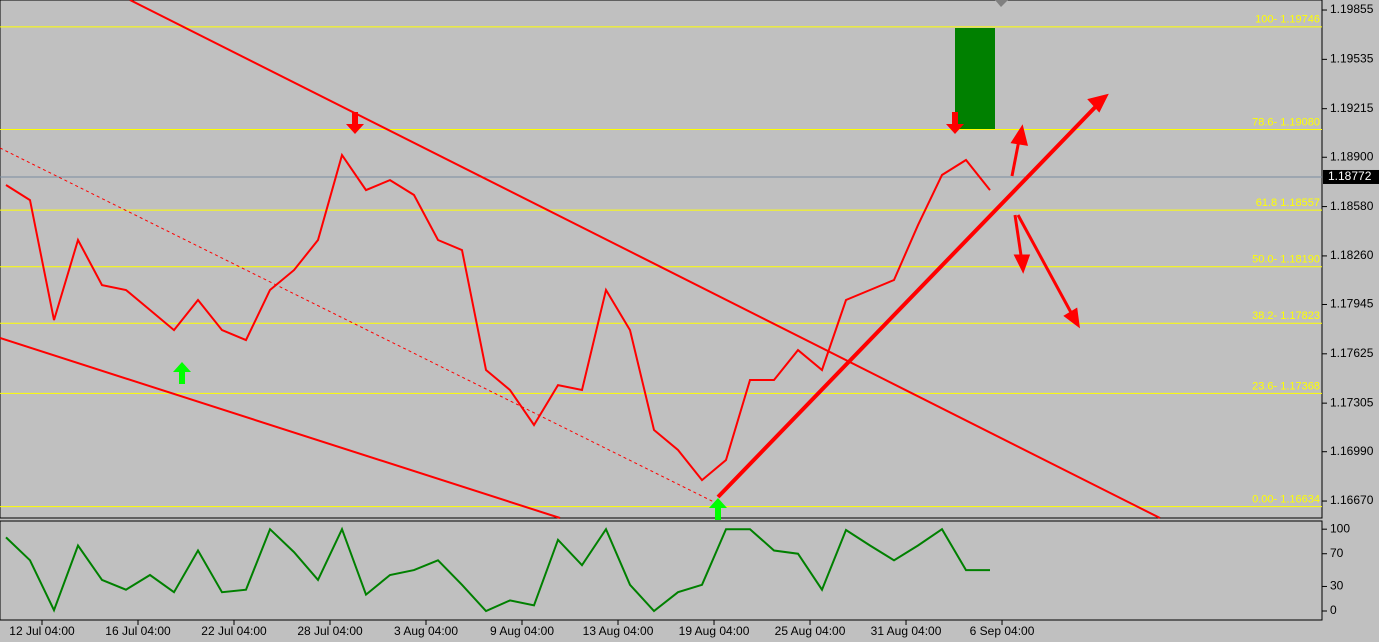  I want to click on projection-arrows, so click(1059, 211).